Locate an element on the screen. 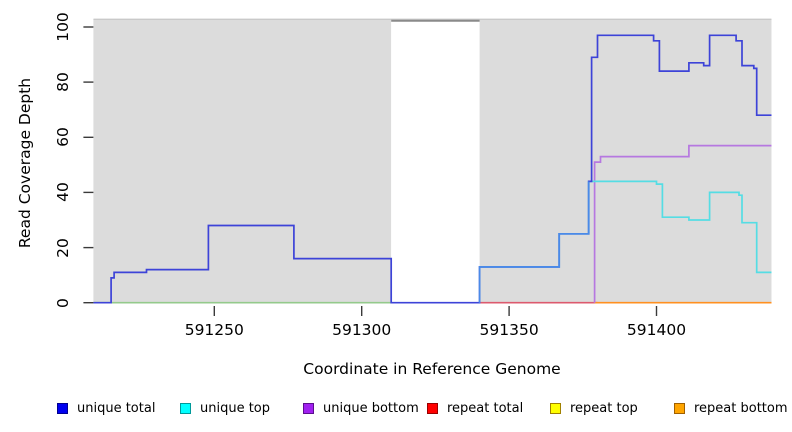  series-unique-bottom is located at coordinates (682, 223).